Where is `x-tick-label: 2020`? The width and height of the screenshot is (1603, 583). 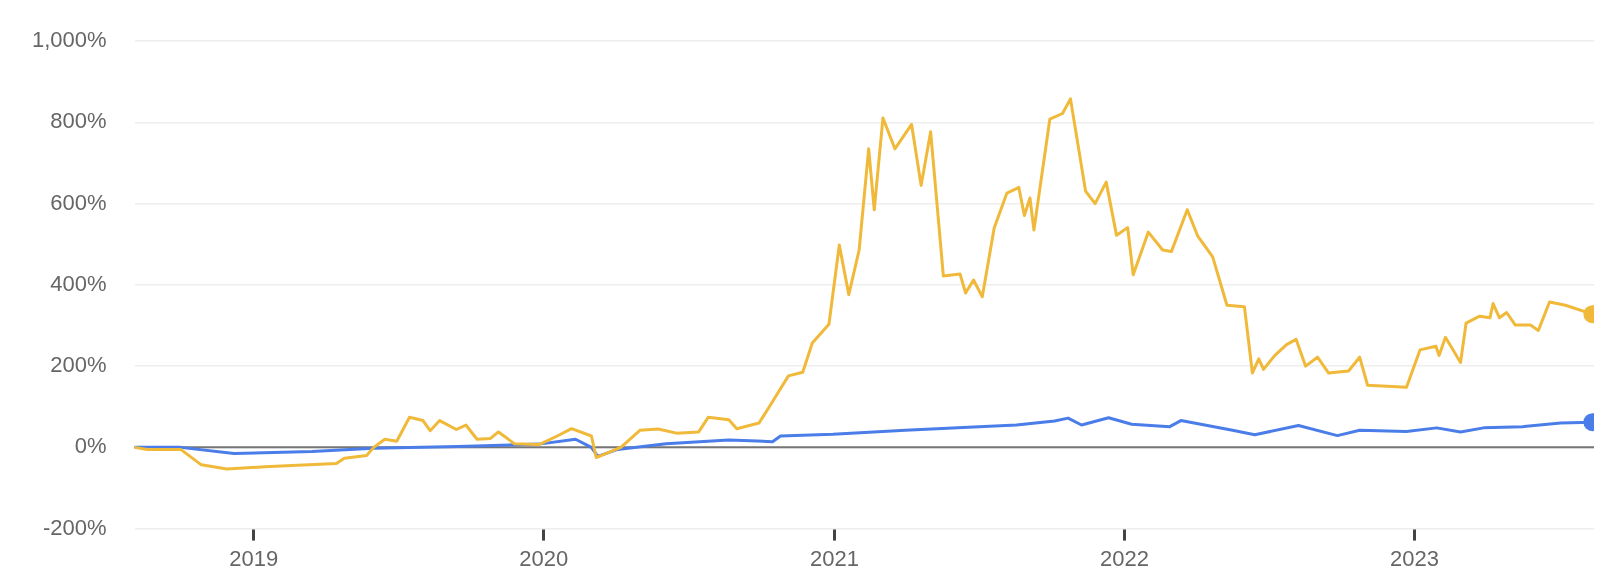
x-tick-label: 2020 is located at coordinates (544, 558).